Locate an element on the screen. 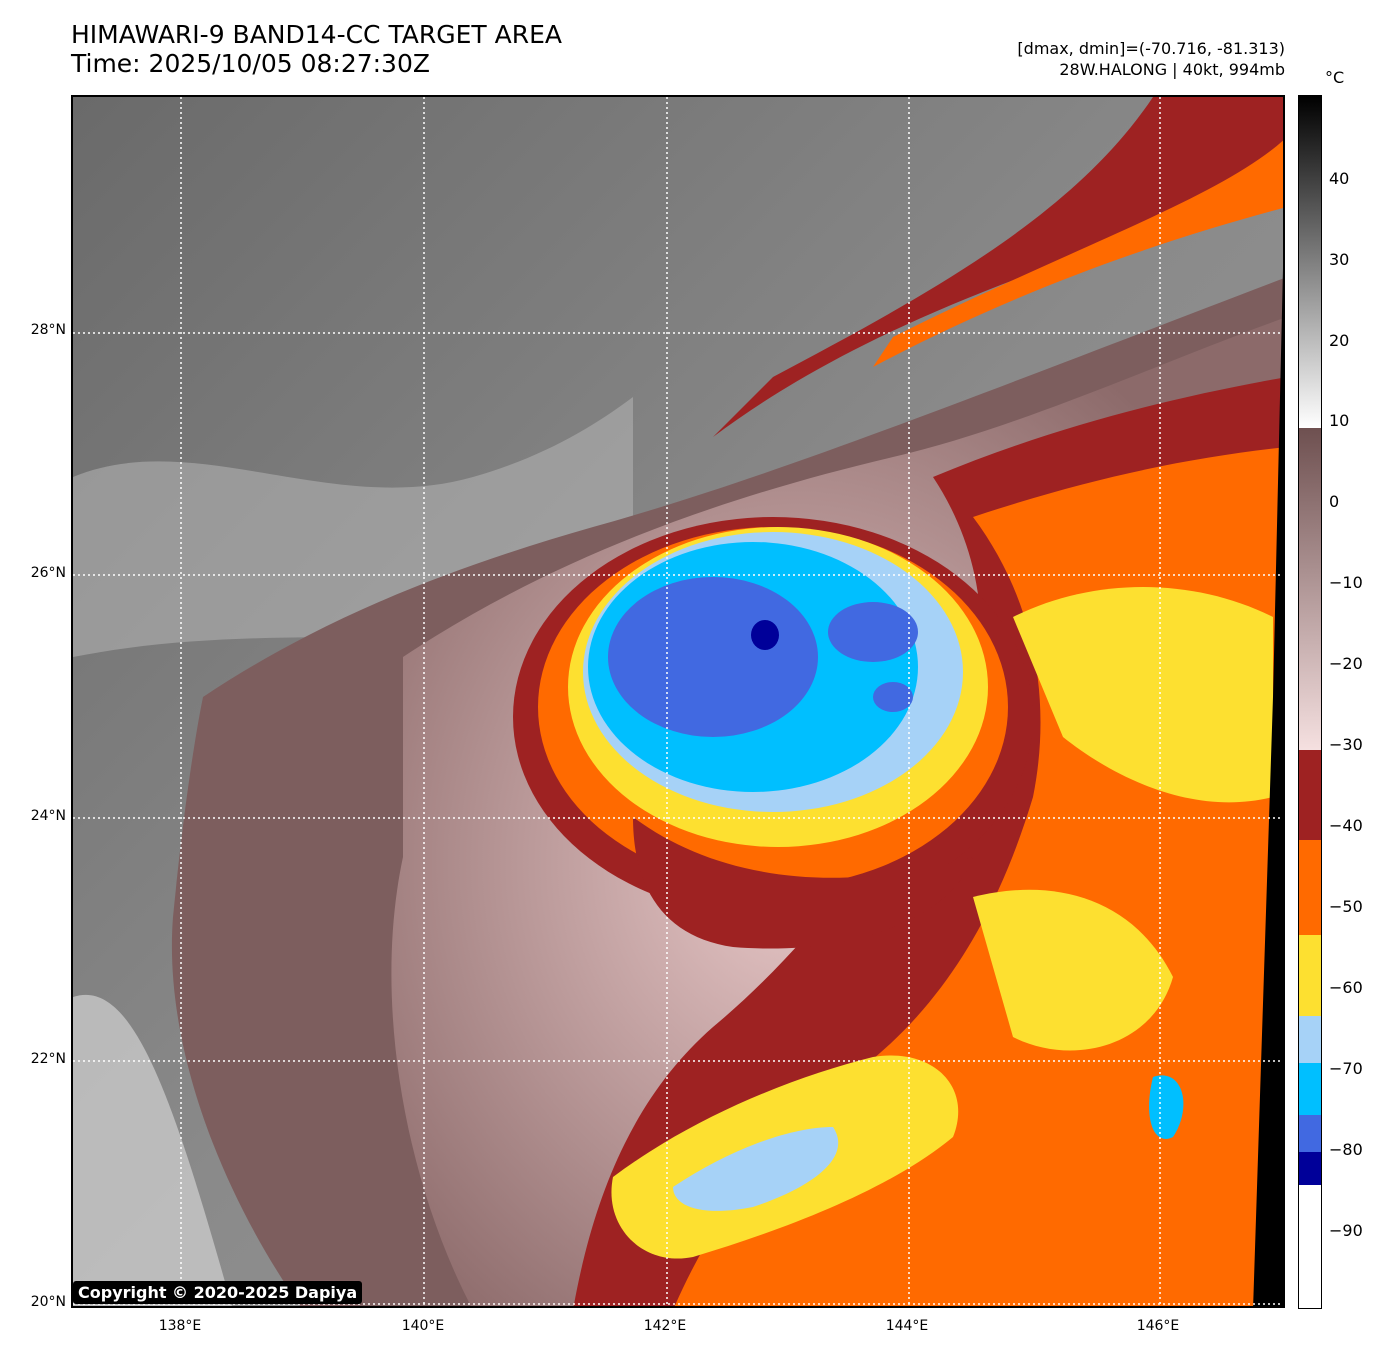 The image size is (1390, 1359). colorbar-tick-minus10: −10 is located at coordinates (1346, 582).